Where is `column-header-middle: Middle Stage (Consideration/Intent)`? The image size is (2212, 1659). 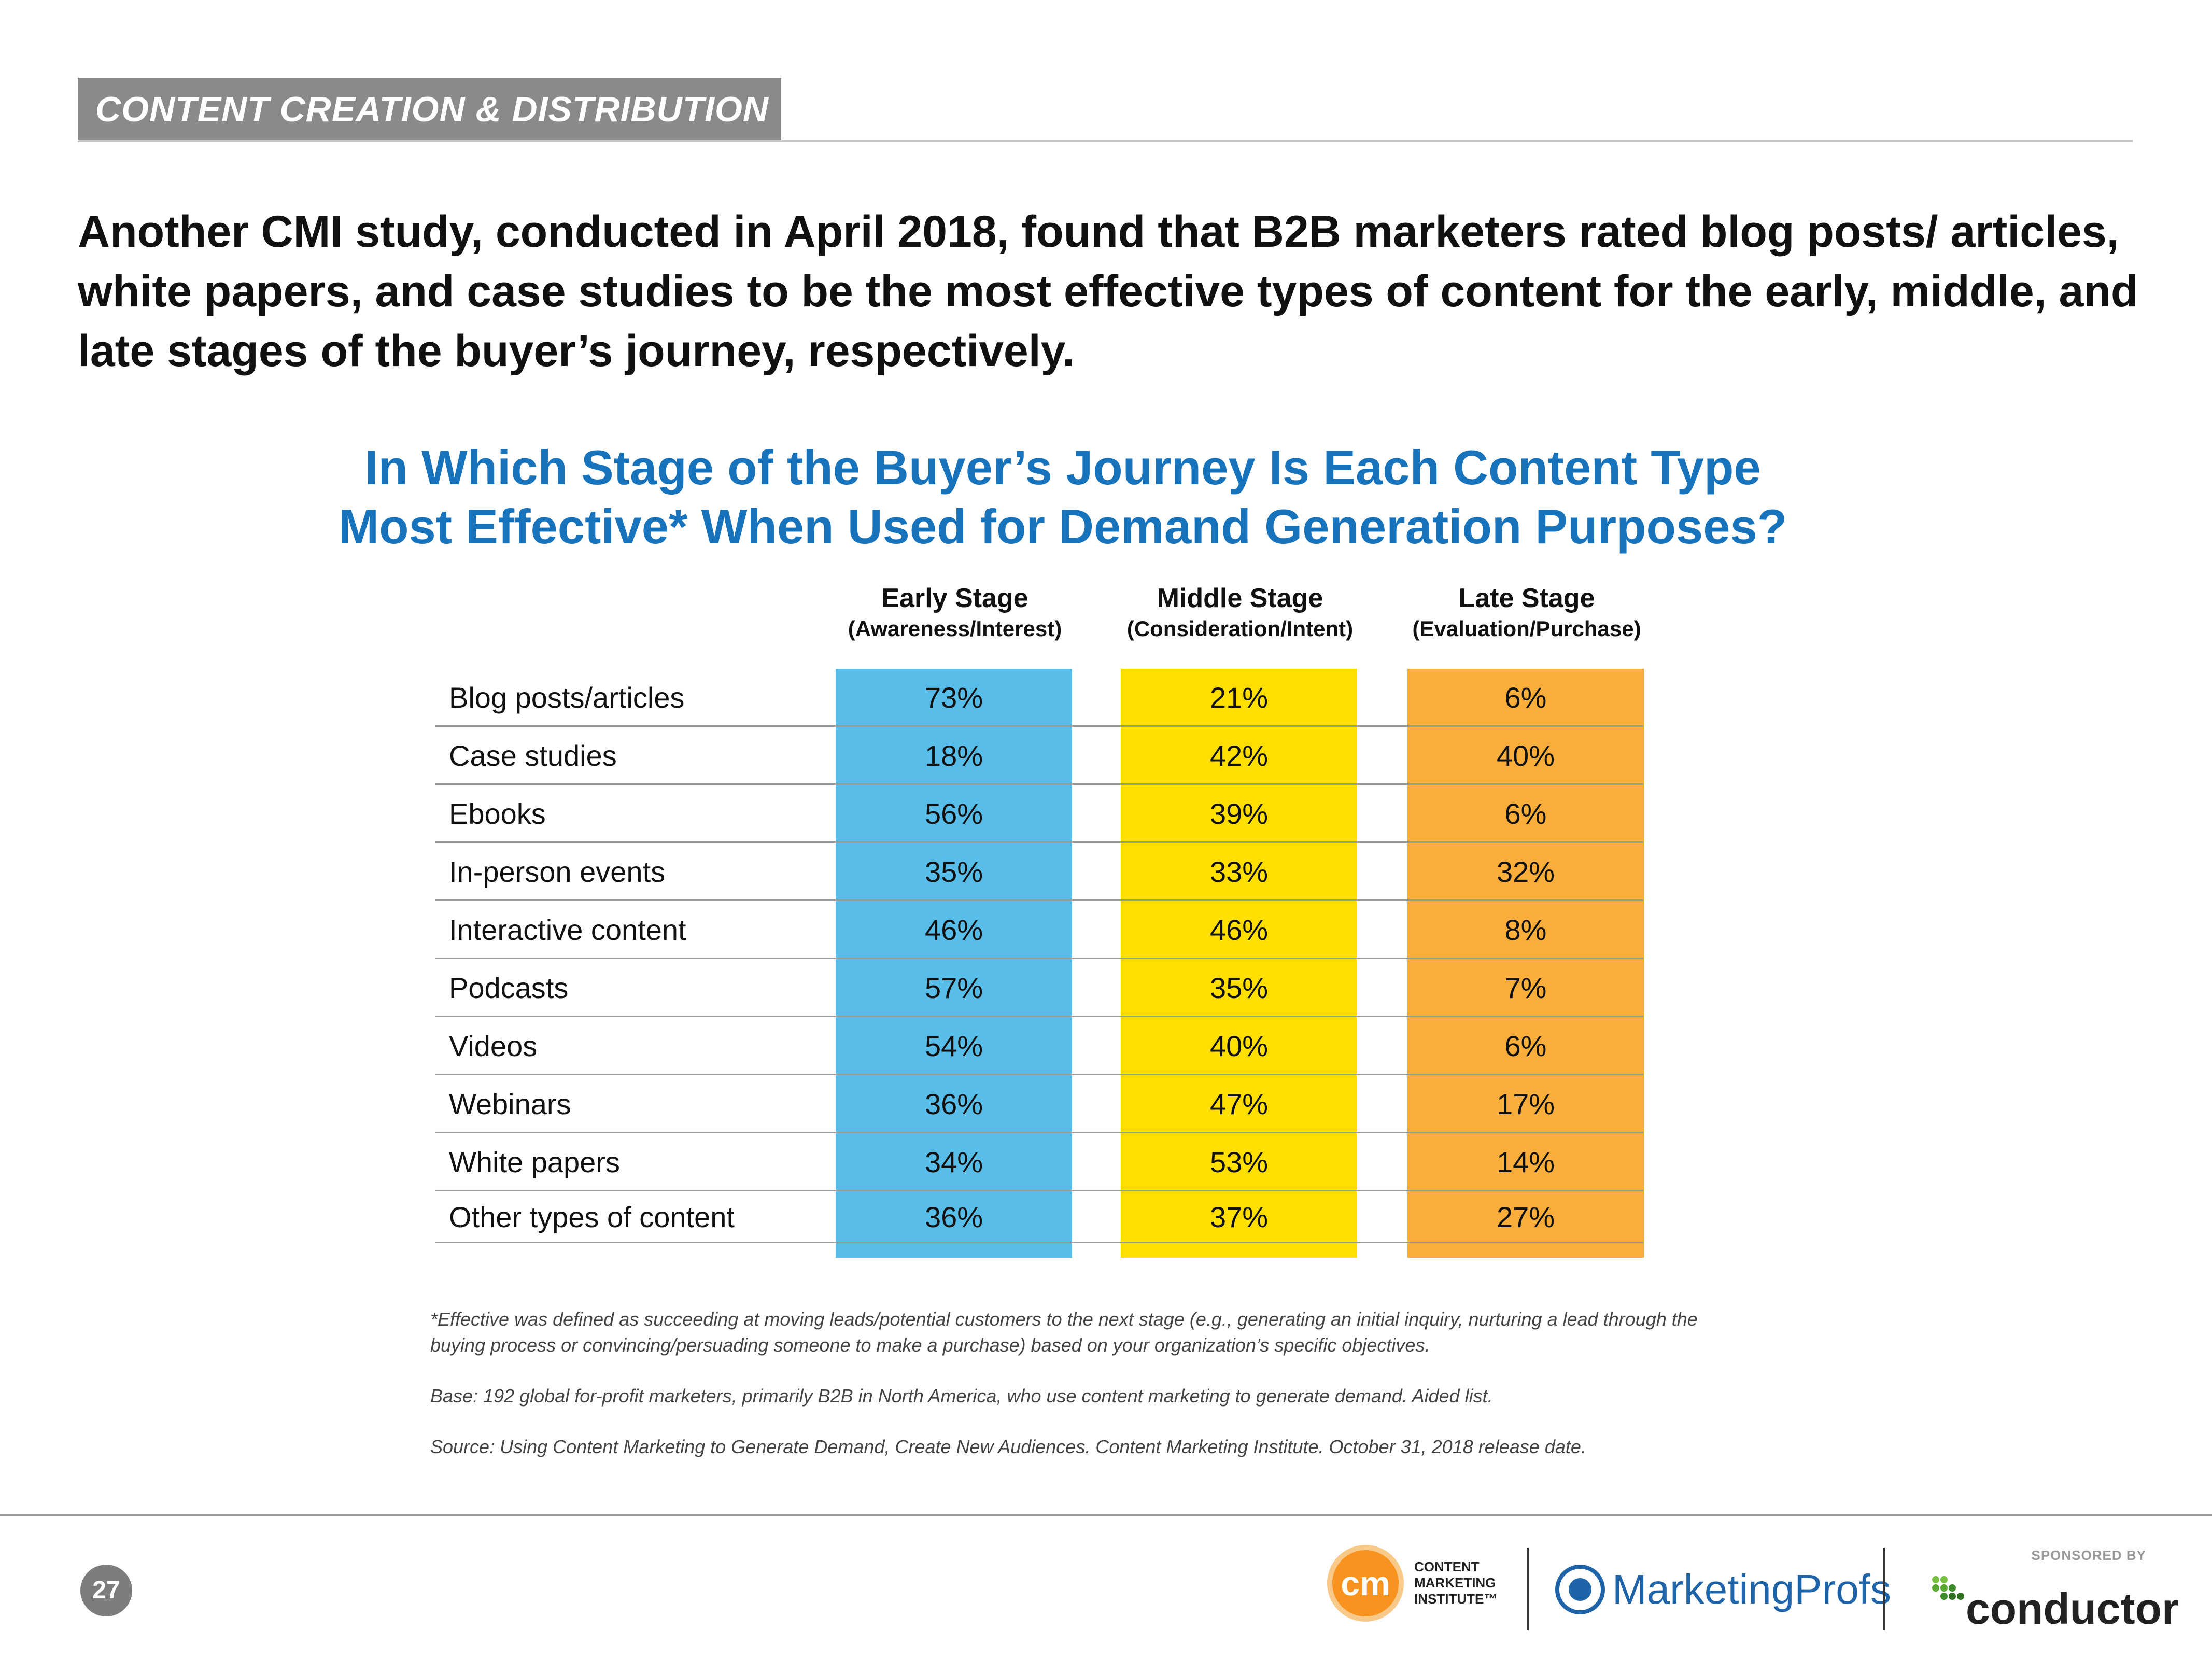
column-header-middle: Middle Stage (Consideration/Intent) is located at coordinates (1240, 612).